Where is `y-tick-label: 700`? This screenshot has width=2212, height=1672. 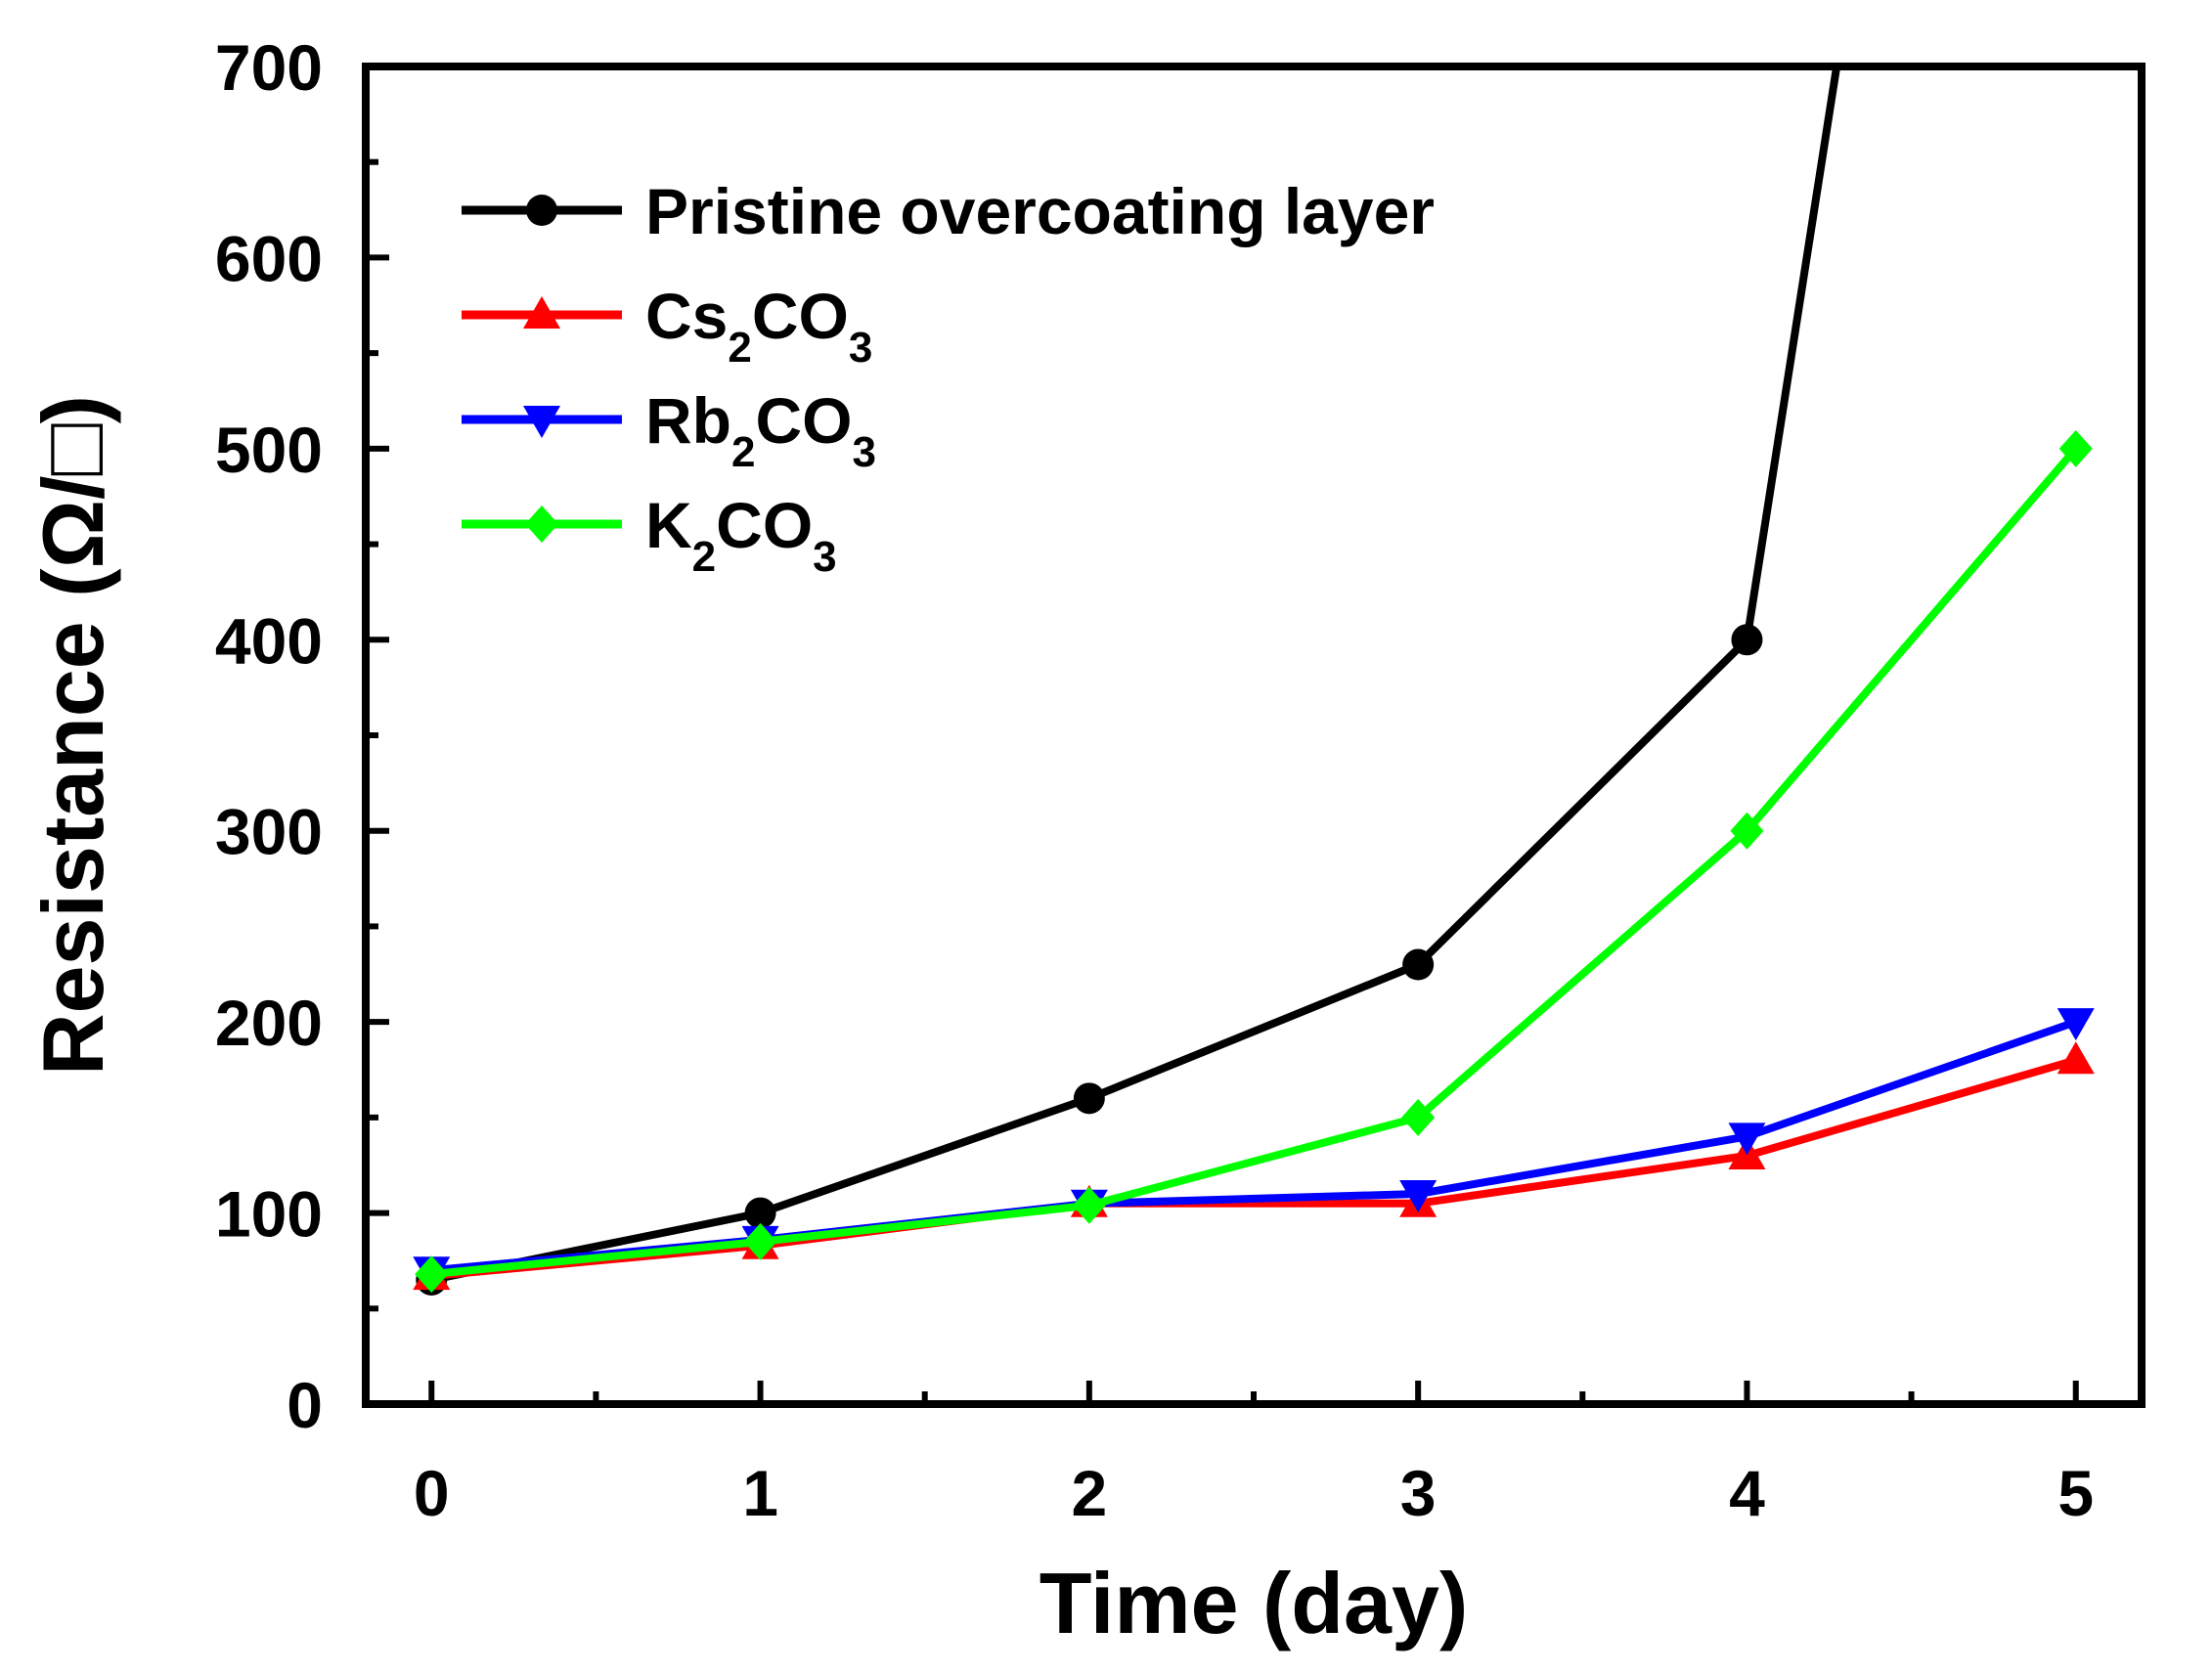 y-tick-label: 700 is located at coordinates (269, 67).